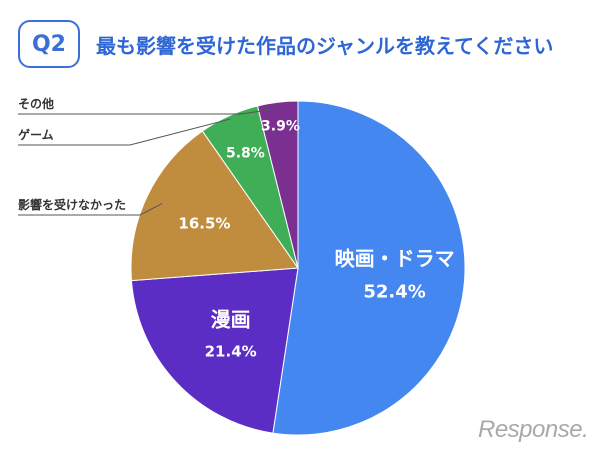 Image resolution: width=600 pixels, height=450 pixels. Describe the element at coordinates (395, 258) in the screenshot. I see `slice-name-movie-drama: 映画・ドラマ` at that location.